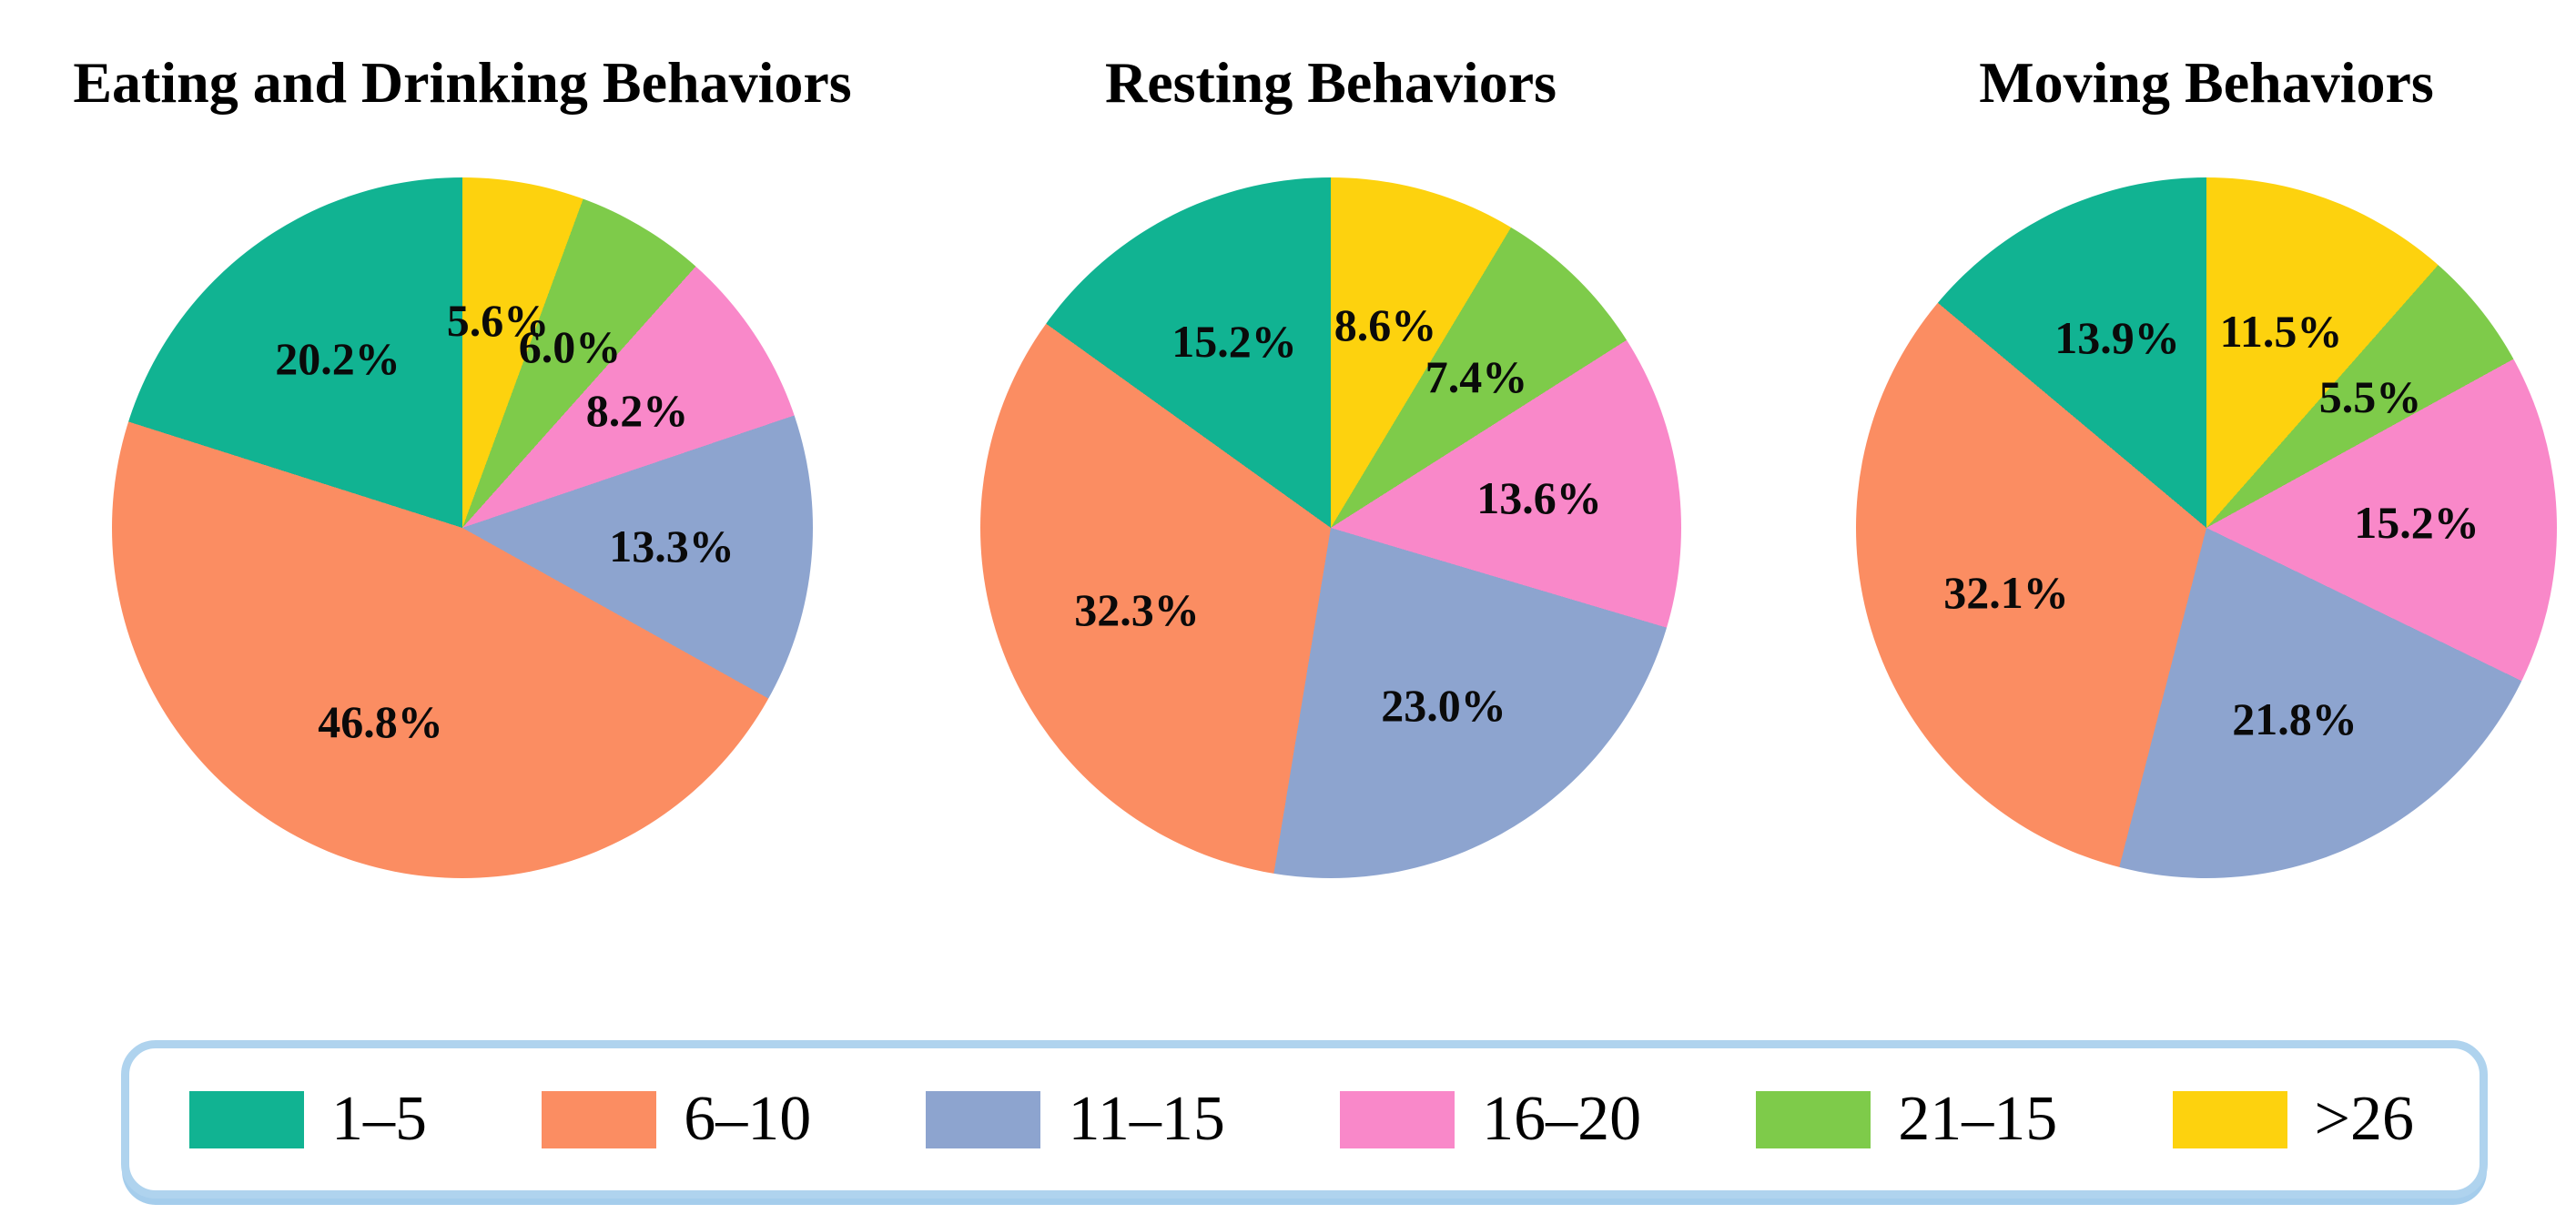 This screenshot has width=2576, height=1224. Describe the element at coordinates (676, 1119) in the screenshot. I see `legend-item: 6–10` at that location.